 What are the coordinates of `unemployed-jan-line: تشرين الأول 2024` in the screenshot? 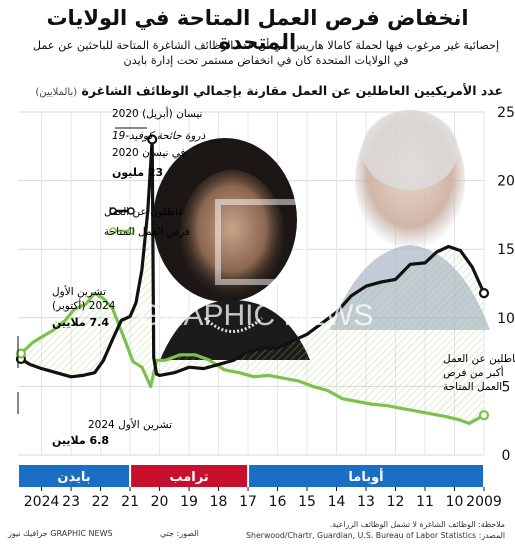 It's located at (130, 424).